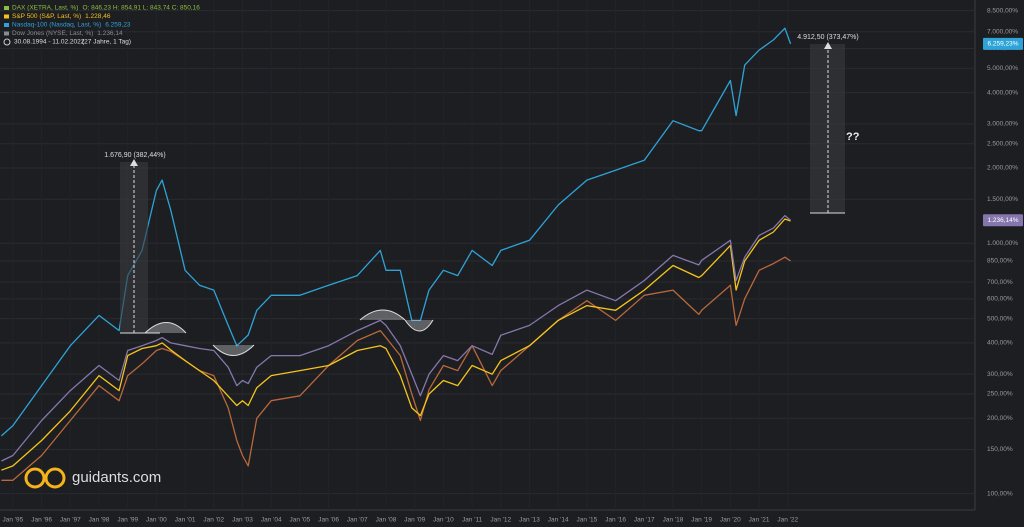  I want to click on x-tick-label: Jan '07, so click(357, 520).